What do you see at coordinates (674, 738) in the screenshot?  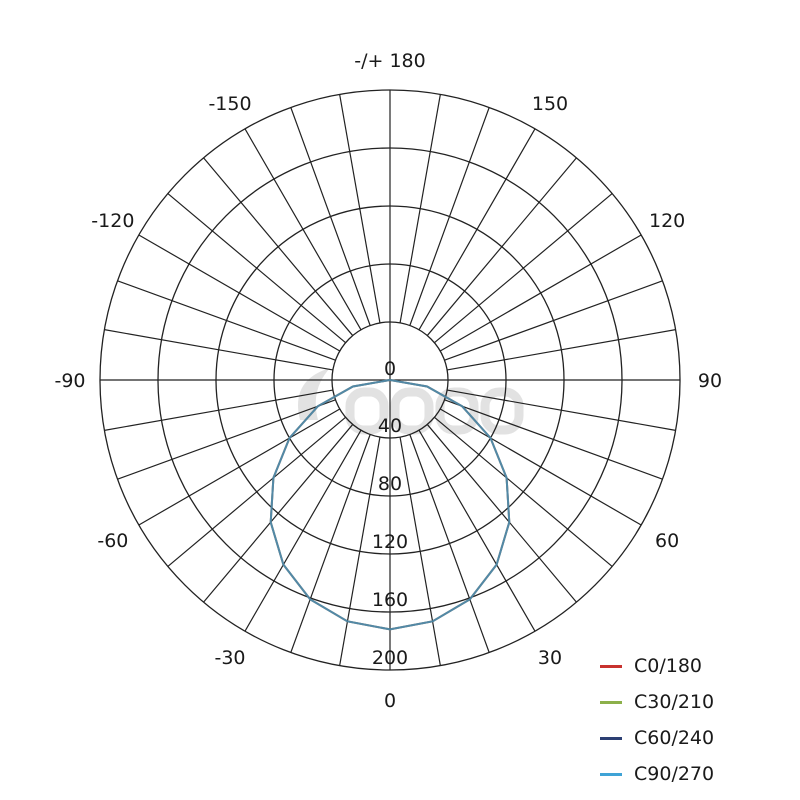 I see `legend-label: C60/240` at bounding box center [674, 738].